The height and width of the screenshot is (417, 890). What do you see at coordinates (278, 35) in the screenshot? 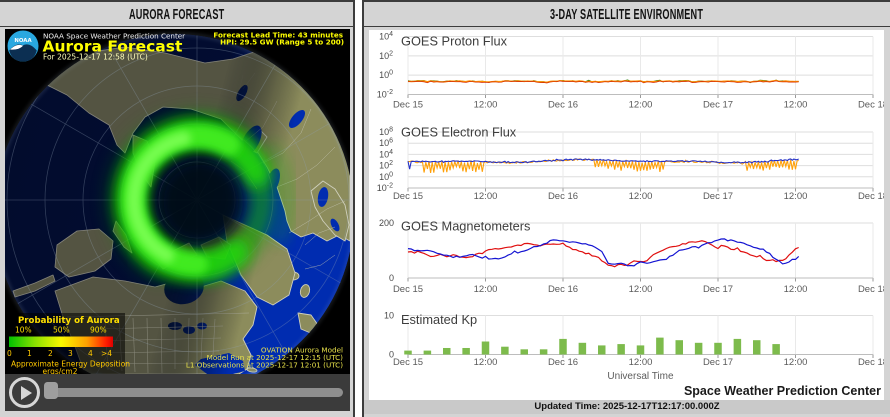
I see `map-lead-time: Forecast Lead Time: 43 minutes` at bounding box center [278, 35].